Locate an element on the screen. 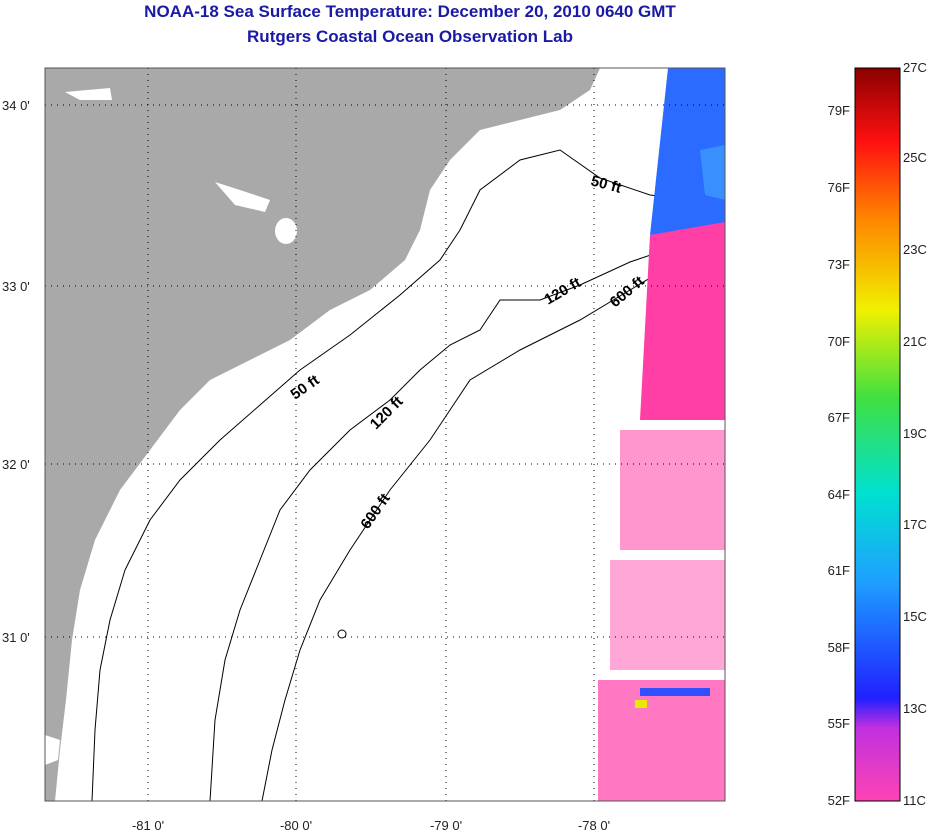 Image resolution: width=936 pixels, height=832 pixels. colorbar-f-label: 76F is located at coordinates (839, 187).